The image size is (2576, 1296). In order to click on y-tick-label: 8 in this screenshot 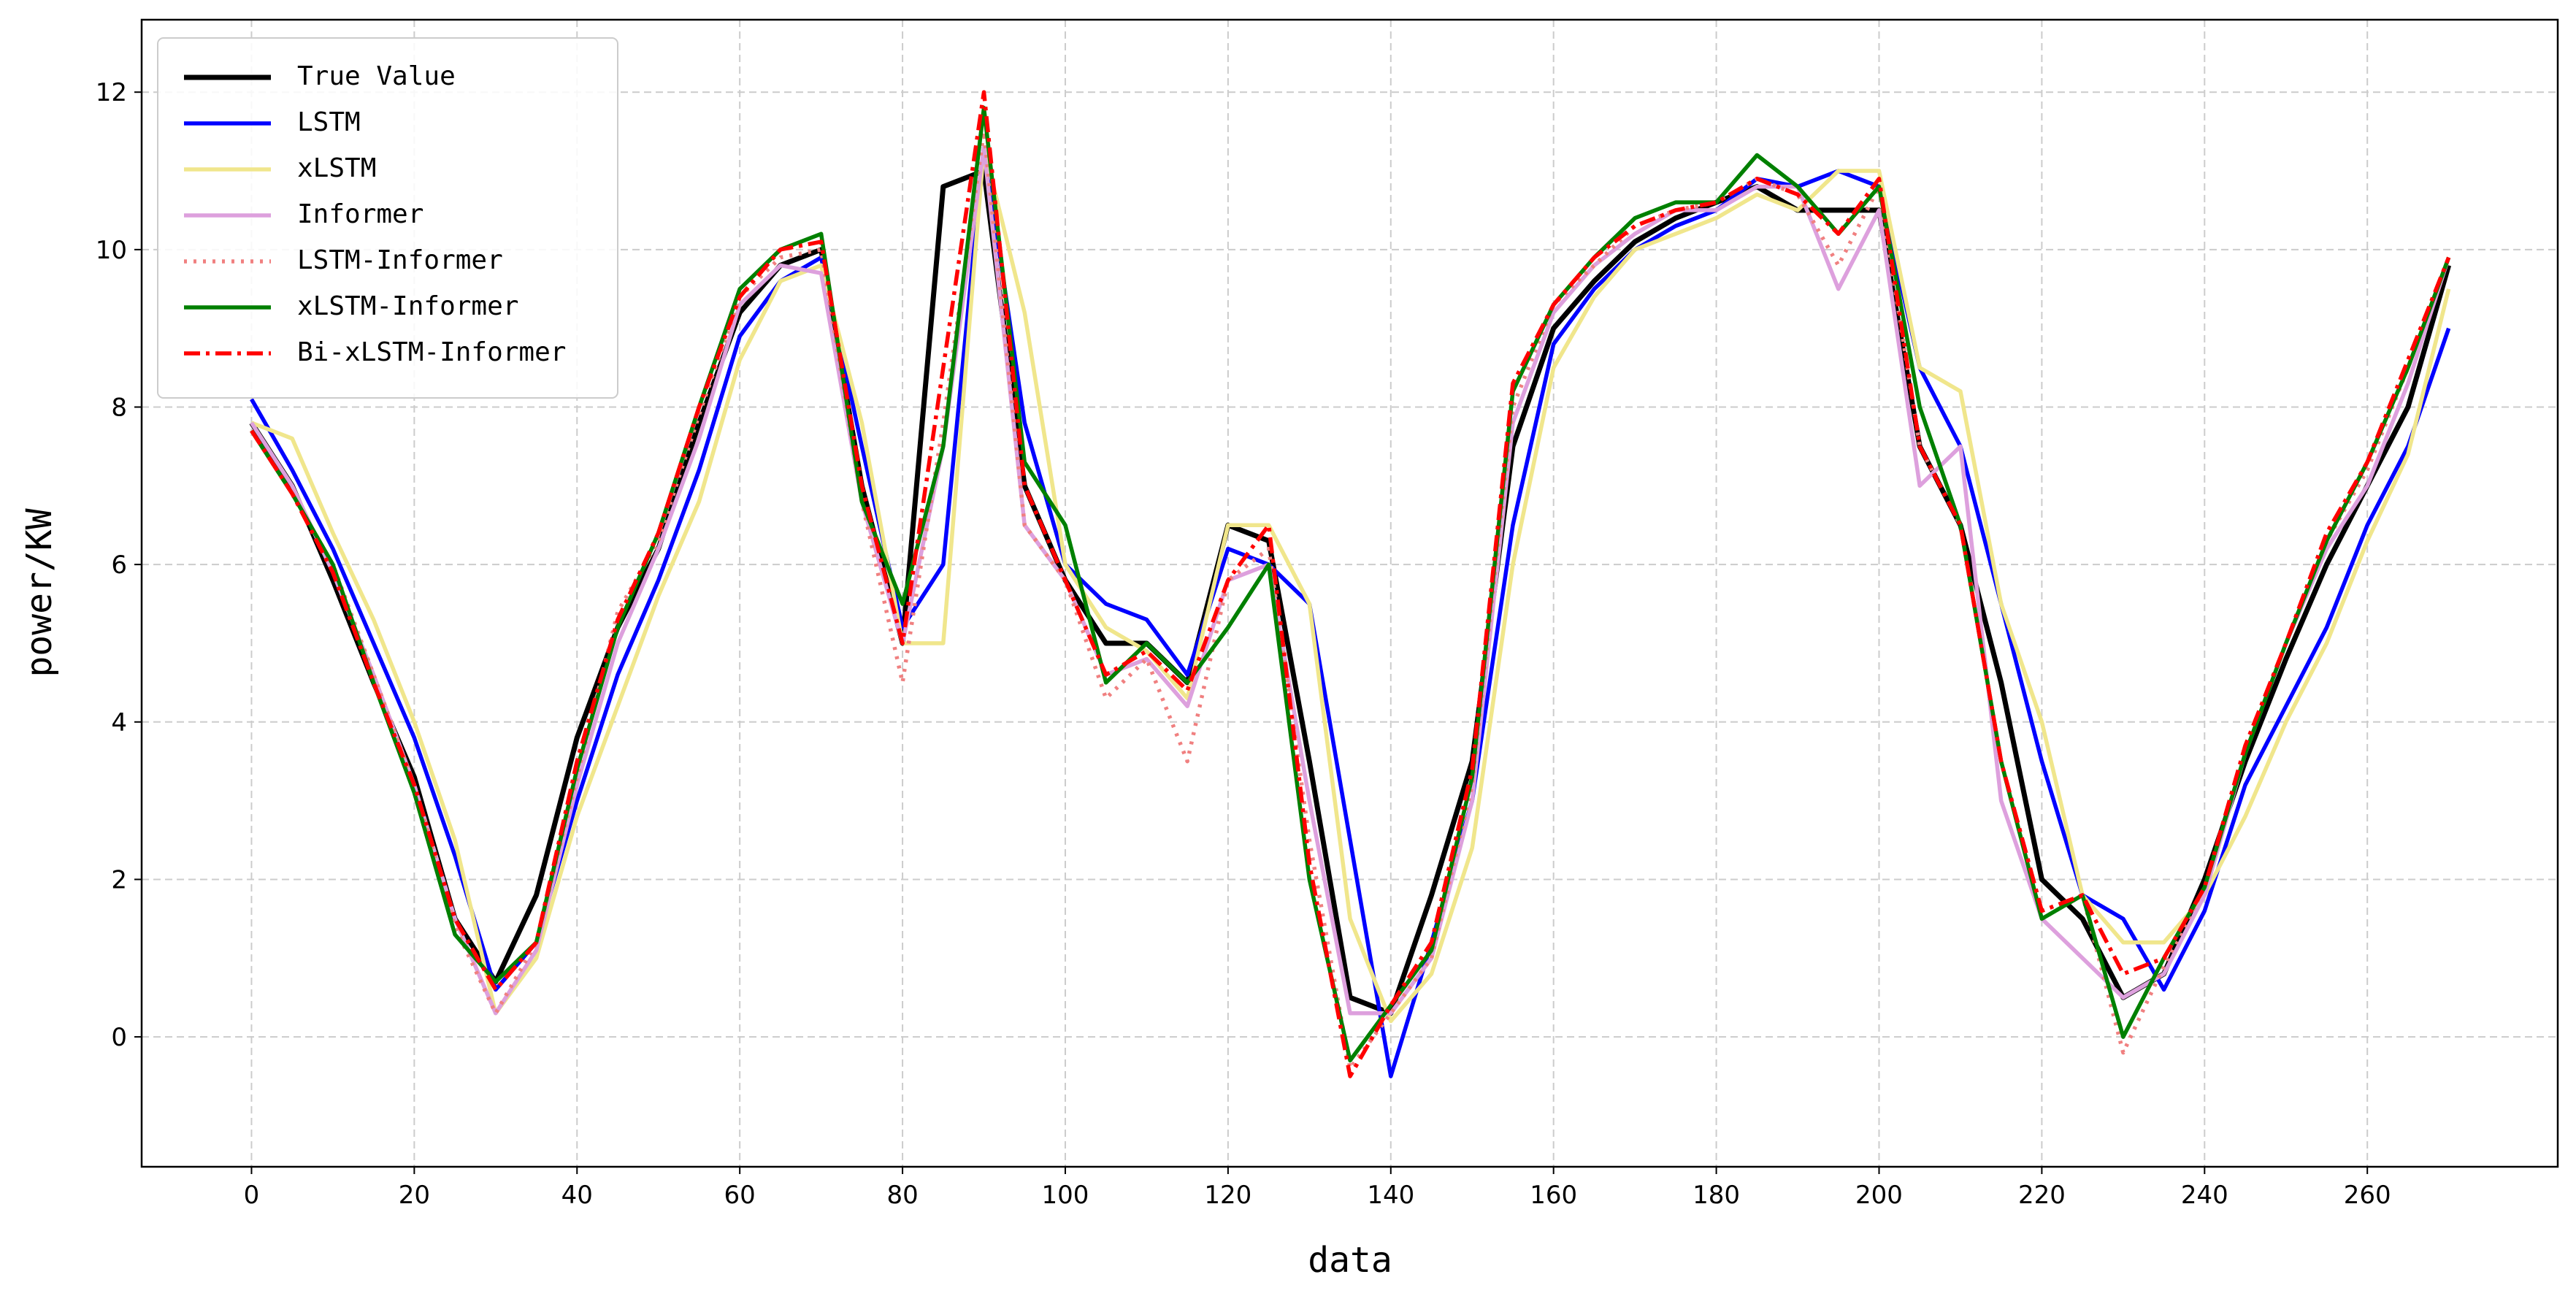, I will do `click(119, 407)`.